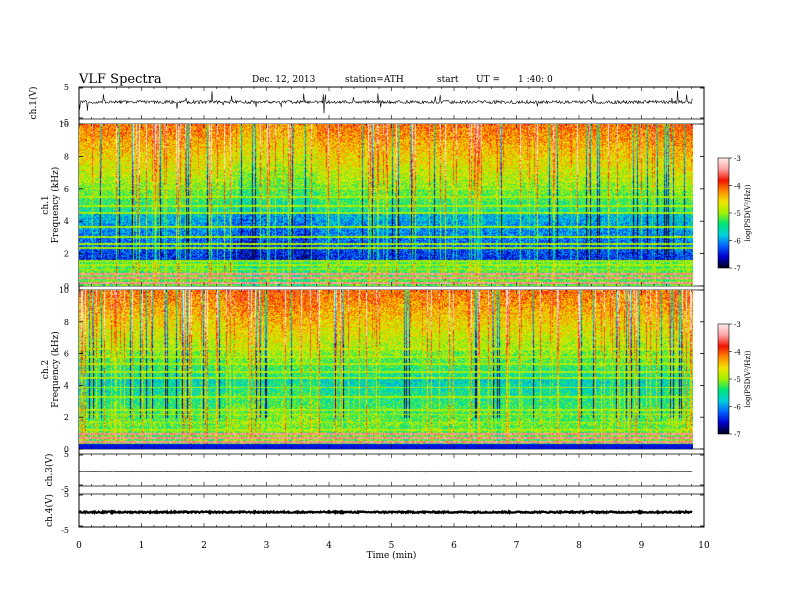 The width and height of the screenshot is (792, 612). Describe the element at coordinates (737, 269) in the screenshot. I see `ch1-spectrogram-panel-colorbar-tick-label: -7` at that location.